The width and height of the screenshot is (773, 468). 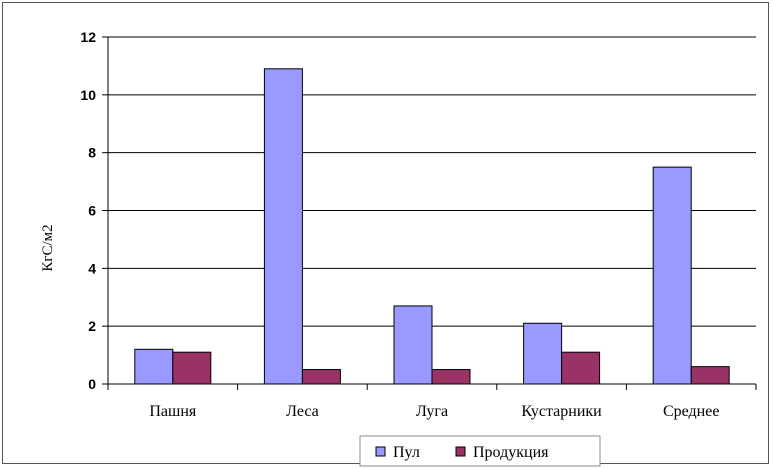 I want to click on y-tick-labels: 0 2 4 6 8 10 12, so click(x=94, y=210).